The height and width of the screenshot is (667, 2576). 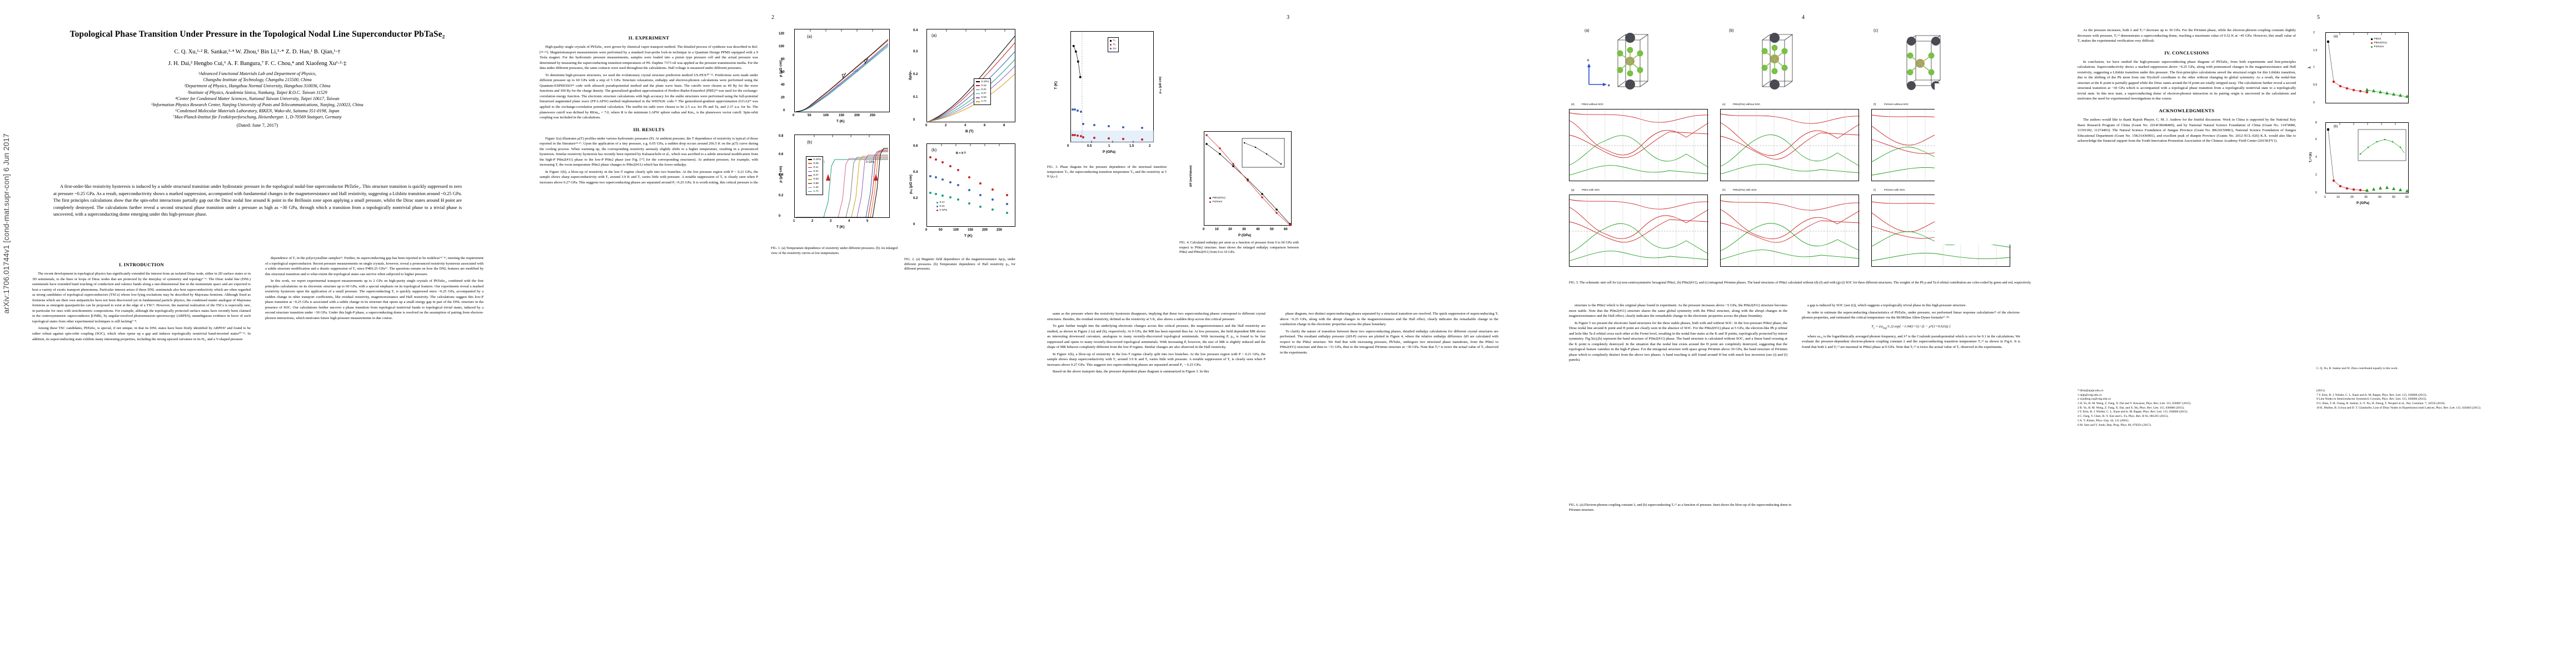 I want to click on fig2a-ytick-4: 0.4, so click(x=915, y=30).